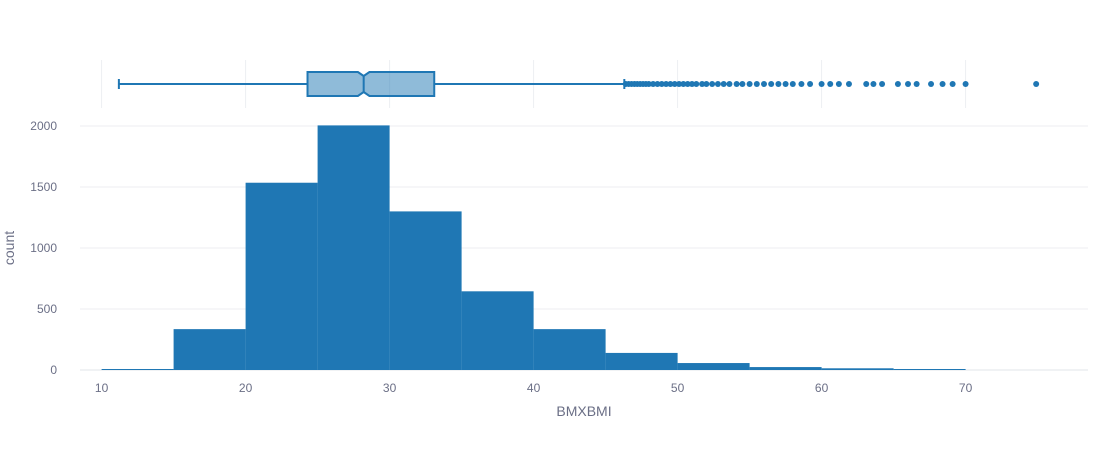 The image size is (1101, 450). I want to click on y-tick-label: 500, so click(47, 309).